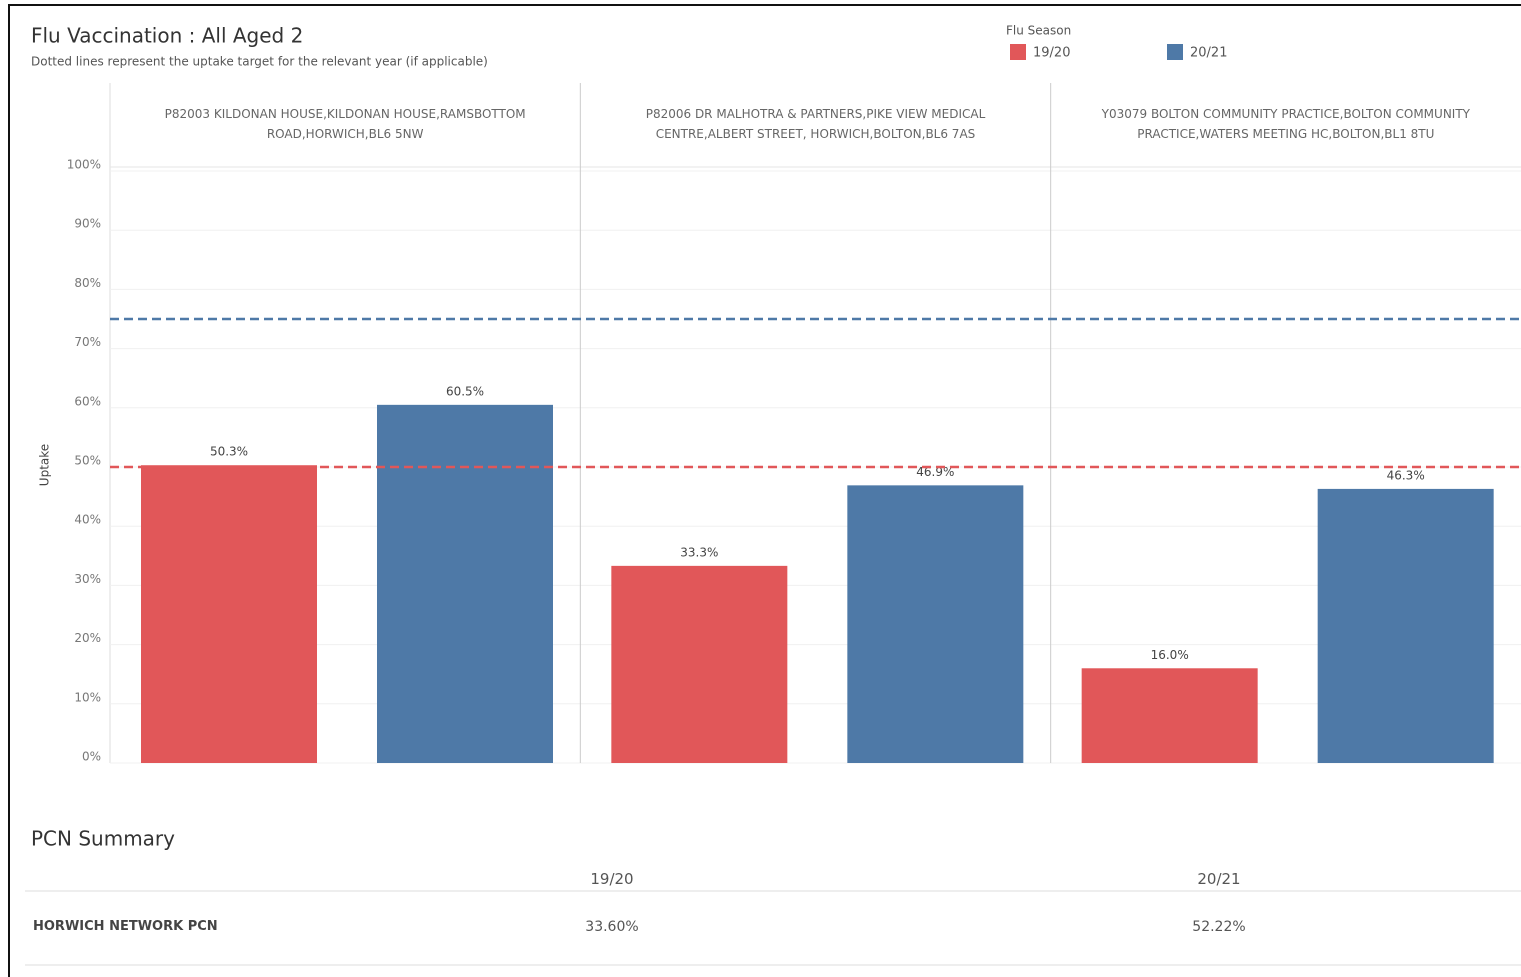 Image resolution: width=1521 pixels, height=977 pixels. Describe the element at coordinates (1051, 53) in the screenshot. I see `legend-label: 19/20` at that location.